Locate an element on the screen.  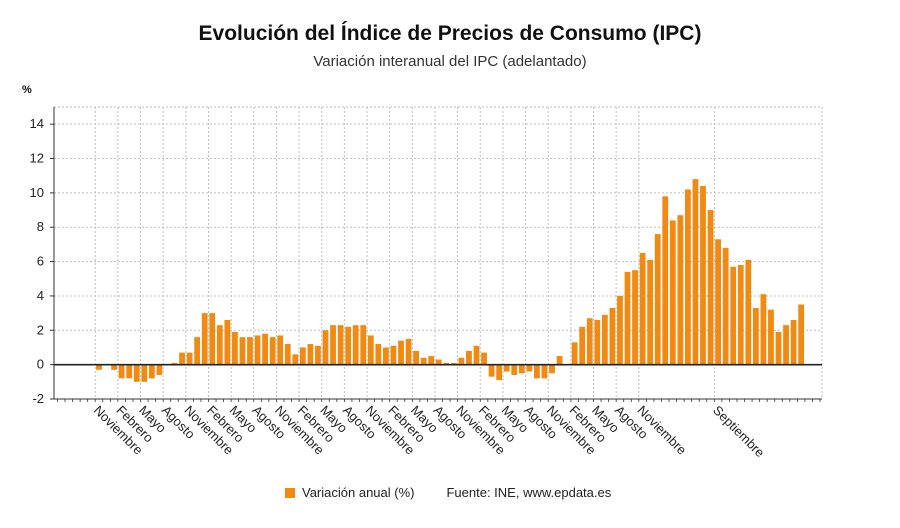
y-tick-label: 2 is located at coordinates (40, 329).